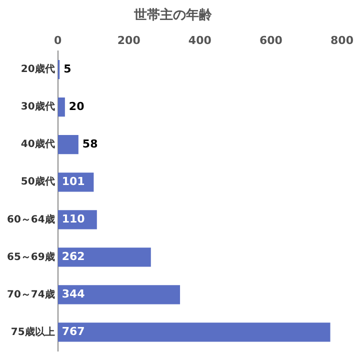 Image resolution: width=360 pixels, height=360 pixels. I want to click on x-tick-label: 0, so click(58, 41).